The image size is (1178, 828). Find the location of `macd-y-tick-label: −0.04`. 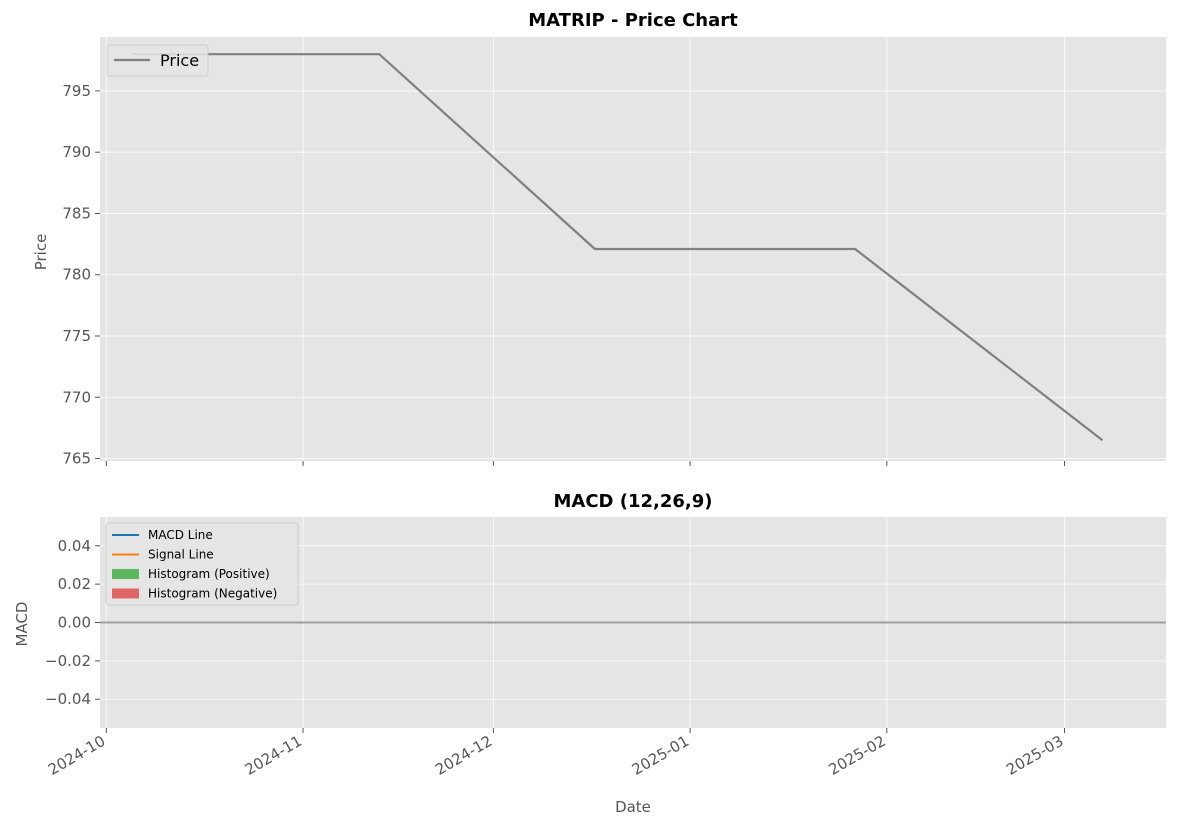

macd-y-tick-label: −0.04 is located at coordinates (68, 699).